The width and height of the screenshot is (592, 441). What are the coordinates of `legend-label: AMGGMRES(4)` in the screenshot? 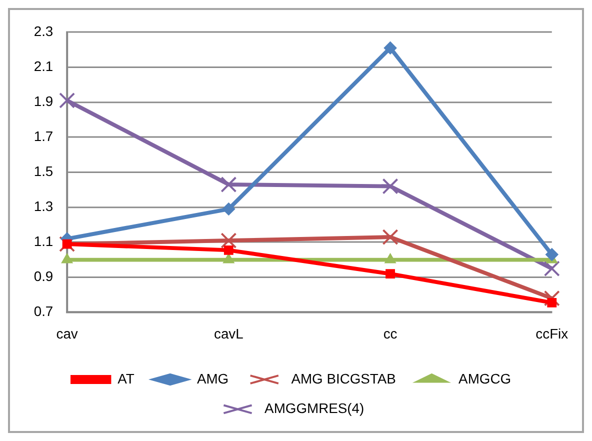 It's located at (314, 408).